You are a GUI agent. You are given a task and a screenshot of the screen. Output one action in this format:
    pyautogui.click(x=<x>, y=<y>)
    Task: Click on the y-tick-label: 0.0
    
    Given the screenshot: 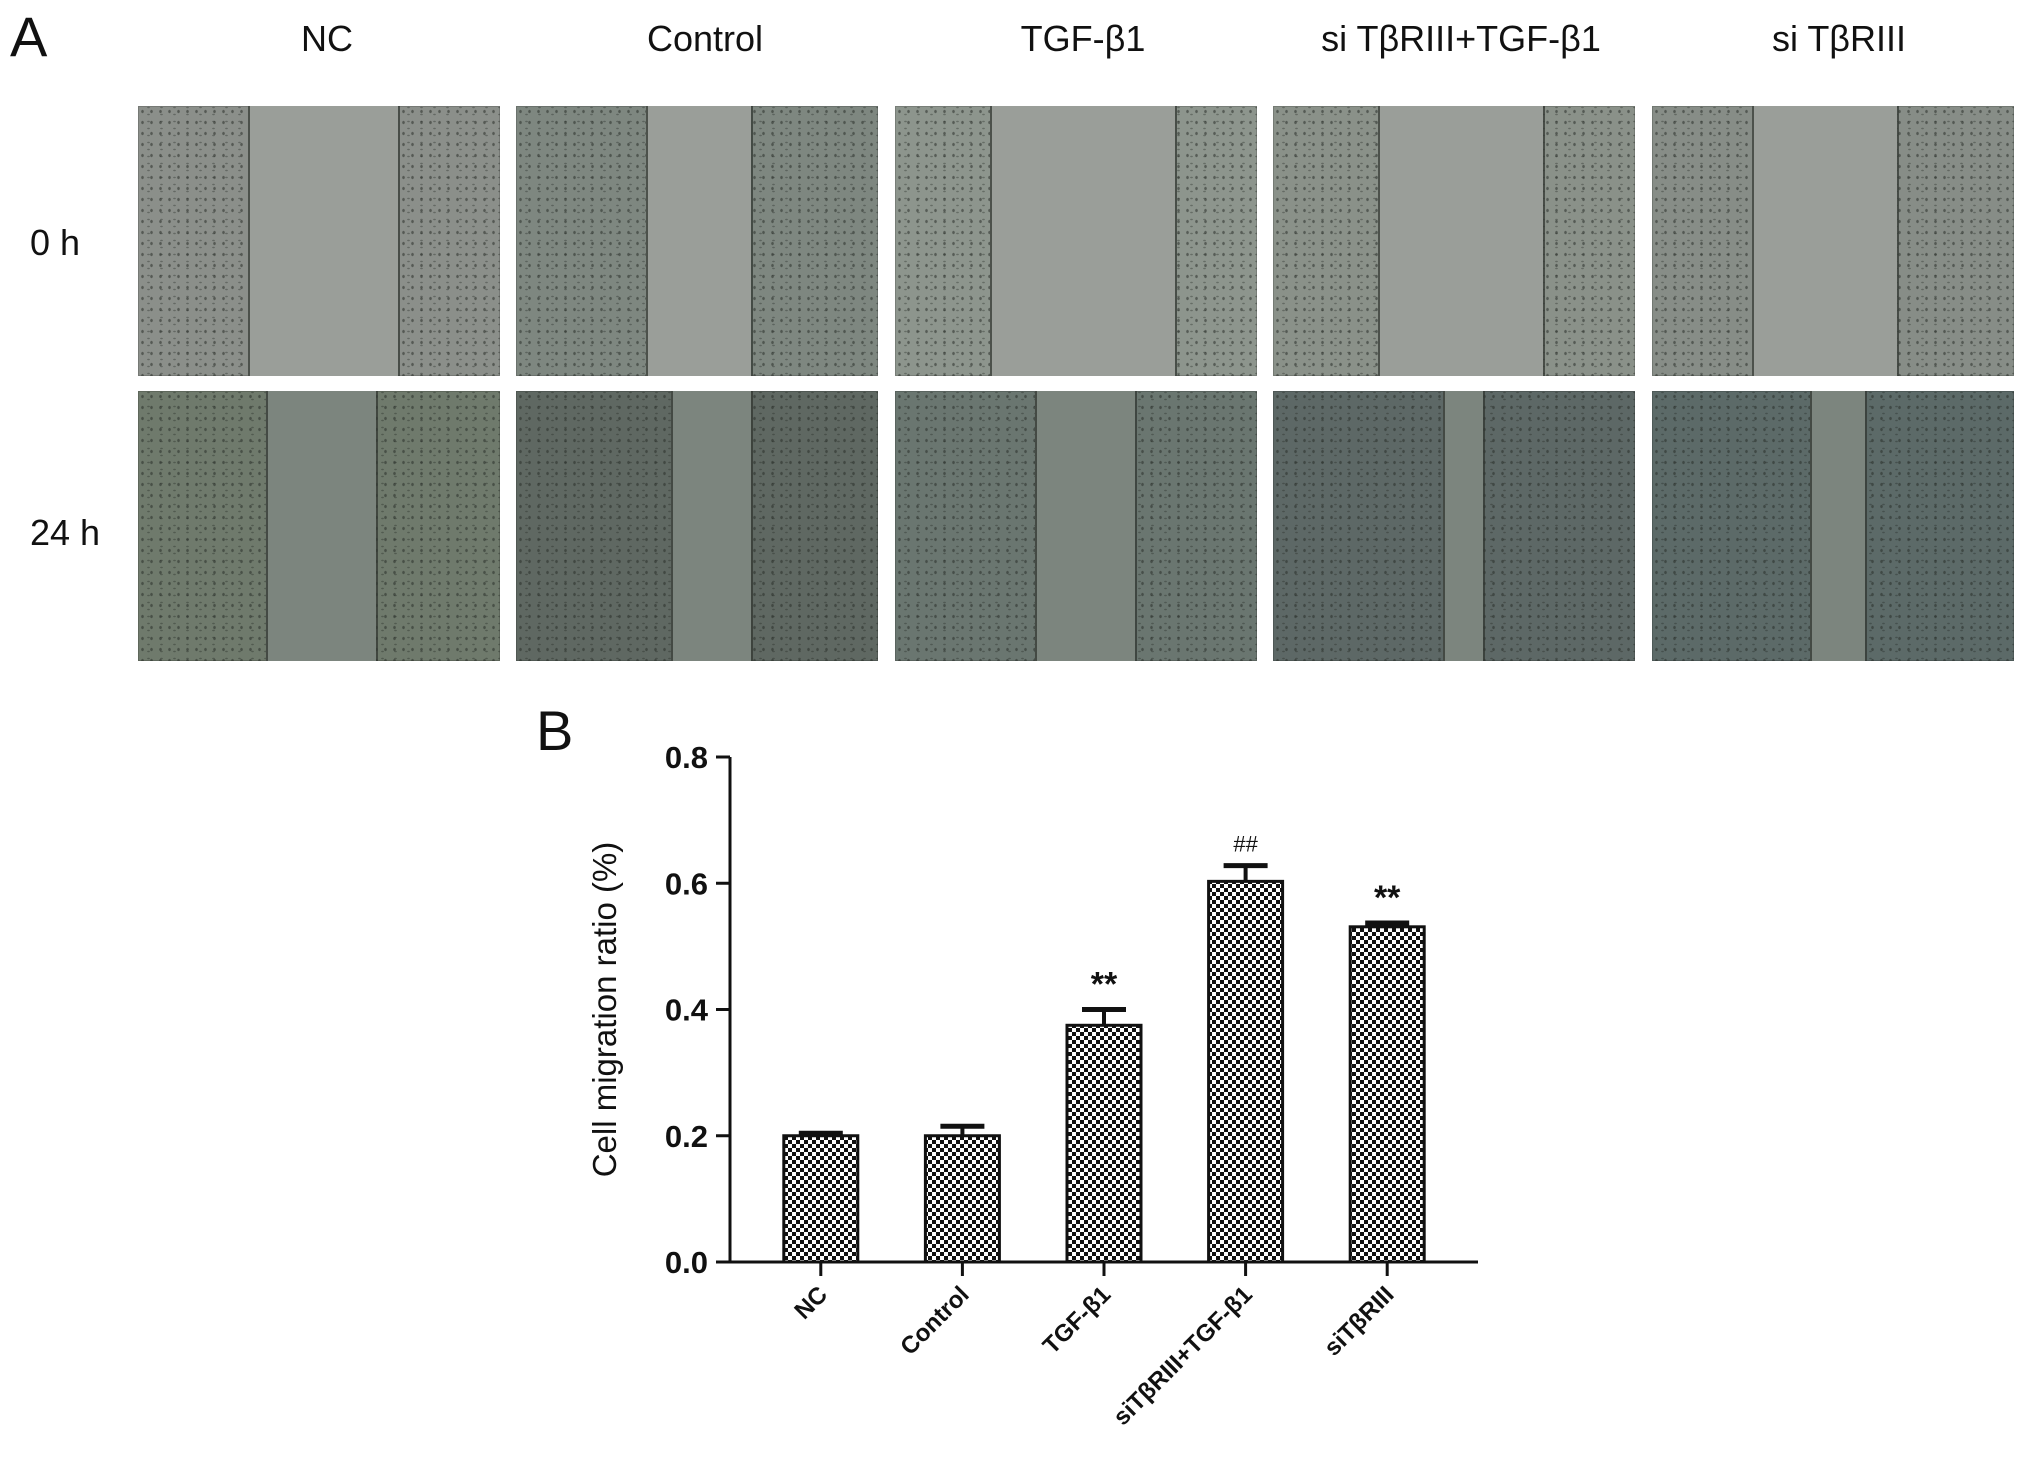 What is the action you would take?
    pyautogui.click(x=686, y=1262)
    